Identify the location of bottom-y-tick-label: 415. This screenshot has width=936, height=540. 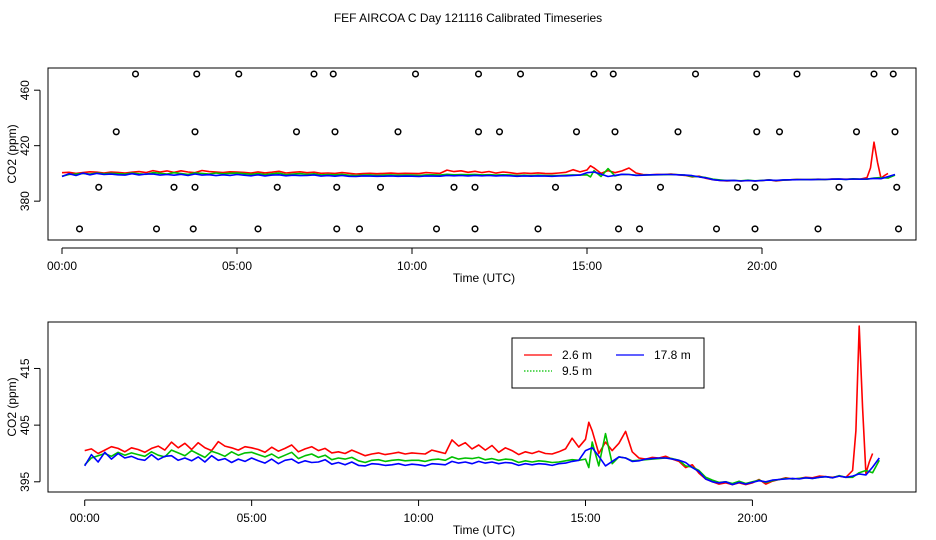
(25, 368).